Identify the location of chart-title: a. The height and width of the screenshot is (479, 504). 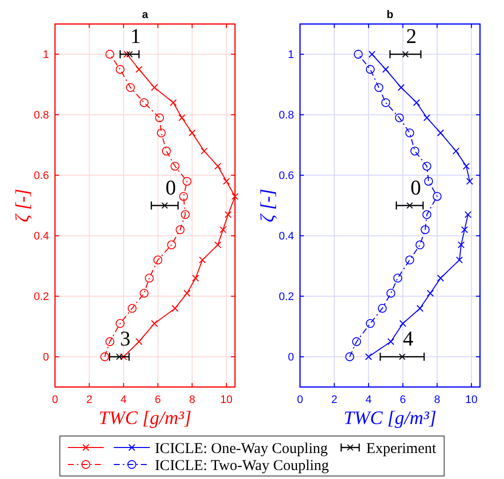
(145, 15).